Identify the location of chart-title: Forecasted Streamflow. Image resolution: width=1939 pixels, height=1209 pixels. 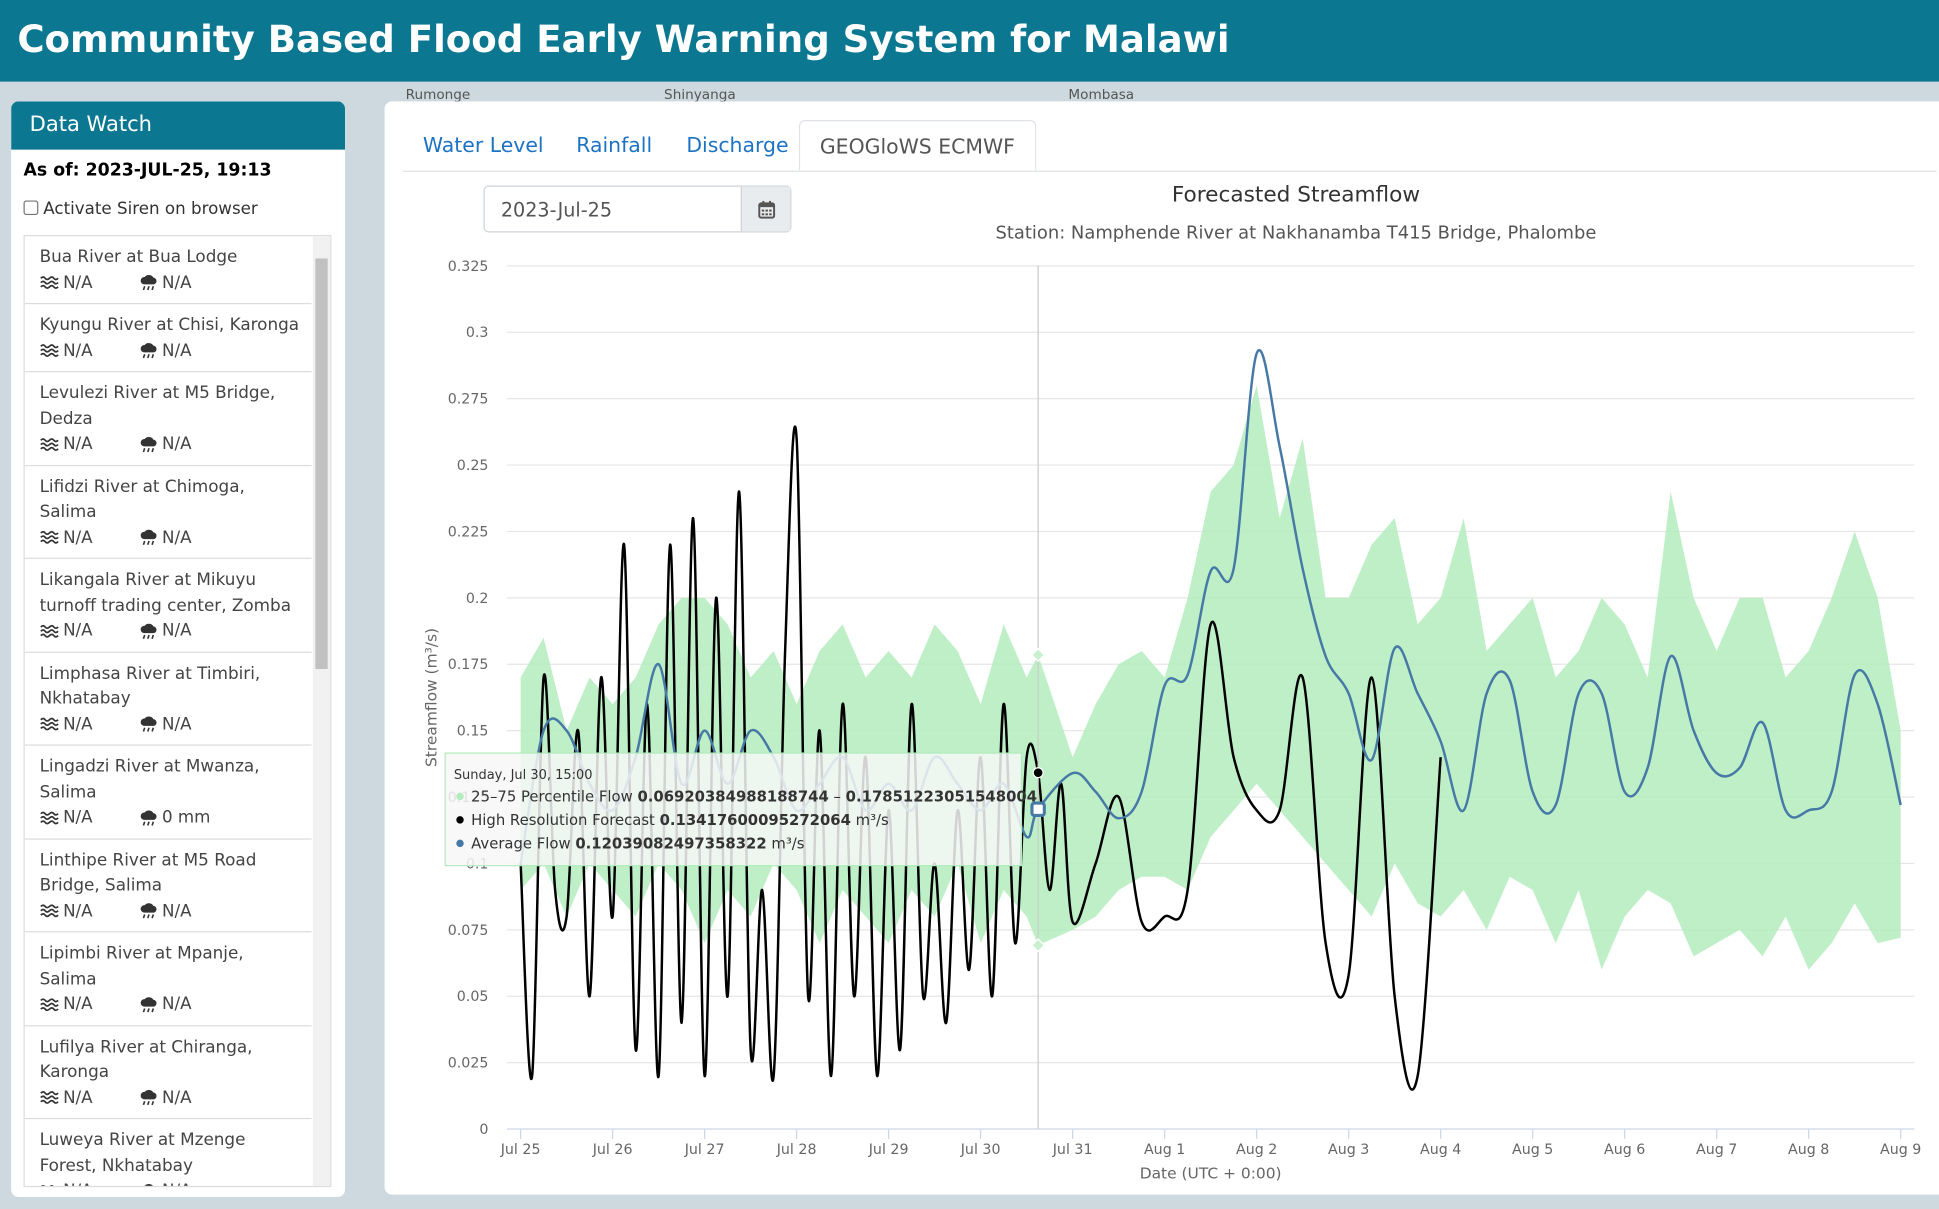
(1296, 195).